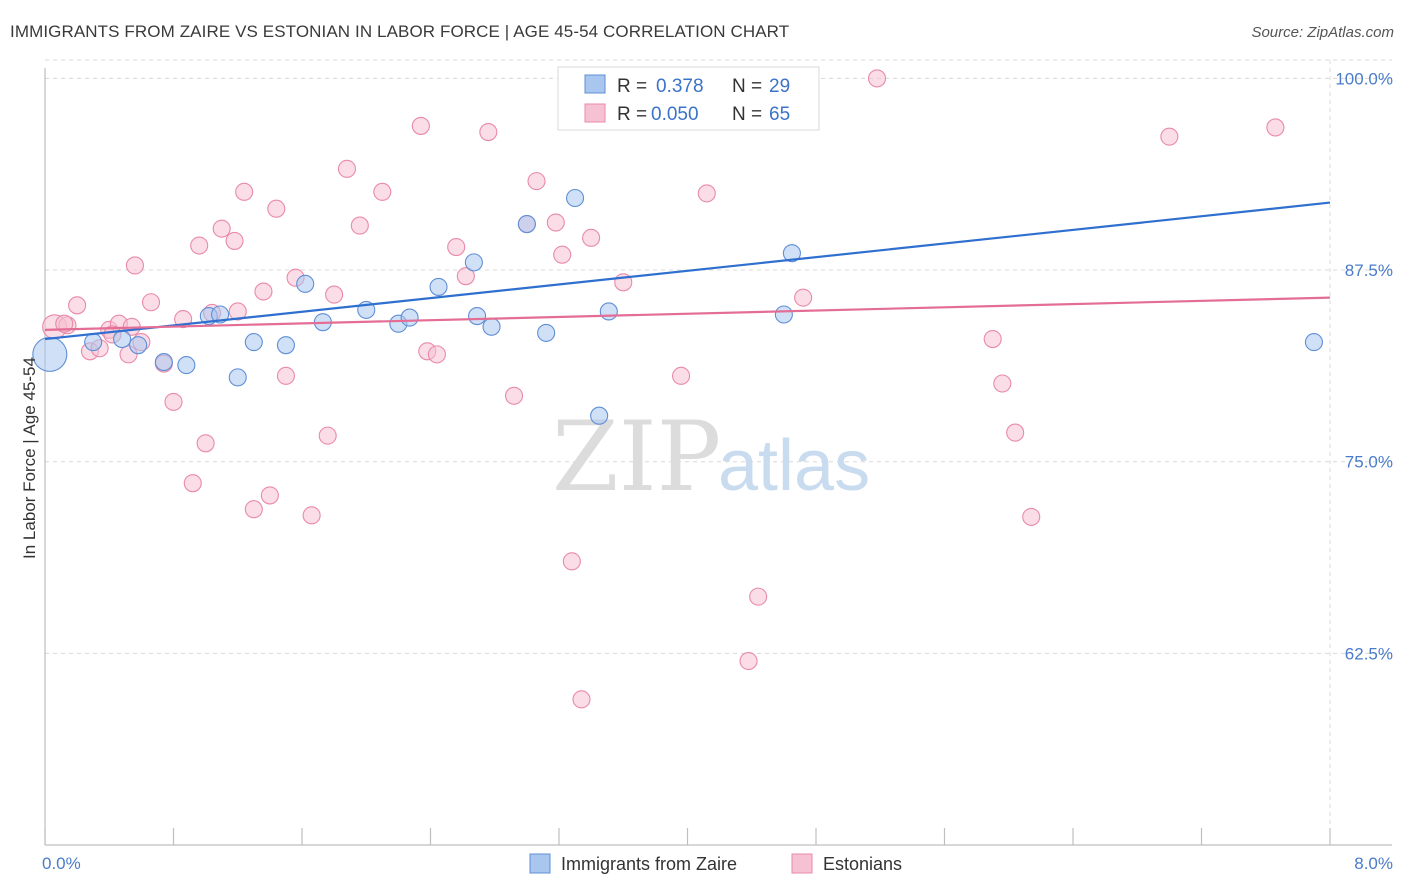  Describe the element at coordinates (802, 863) in the screenshot. I see `bottom-legend-swatch-estonians` at that location.